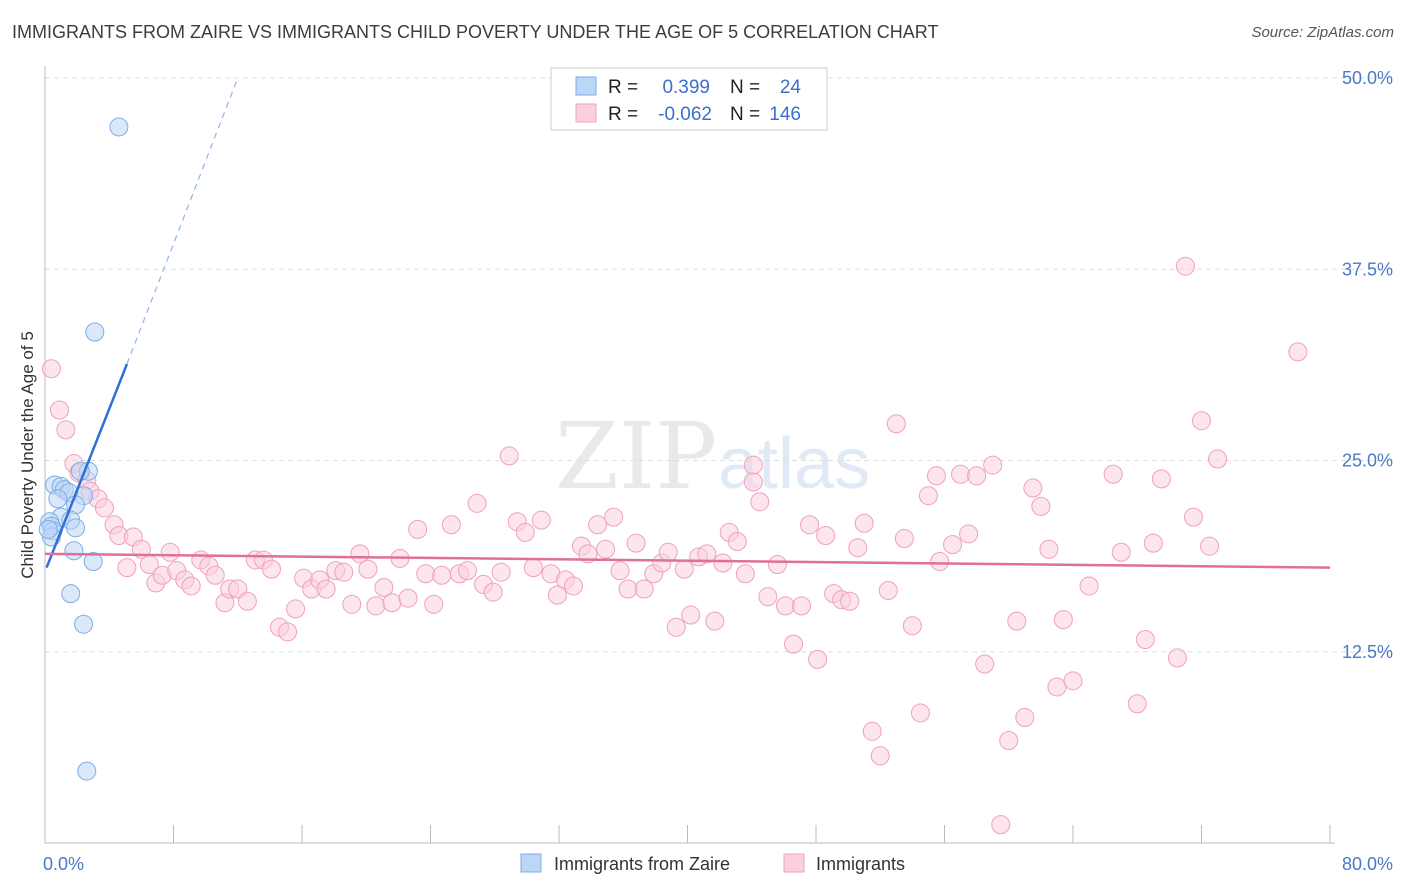  Describe the element at coordinates (1322, 32) in the screenshot. I see `source-label: Source: ZipAtlas.com` at that location.